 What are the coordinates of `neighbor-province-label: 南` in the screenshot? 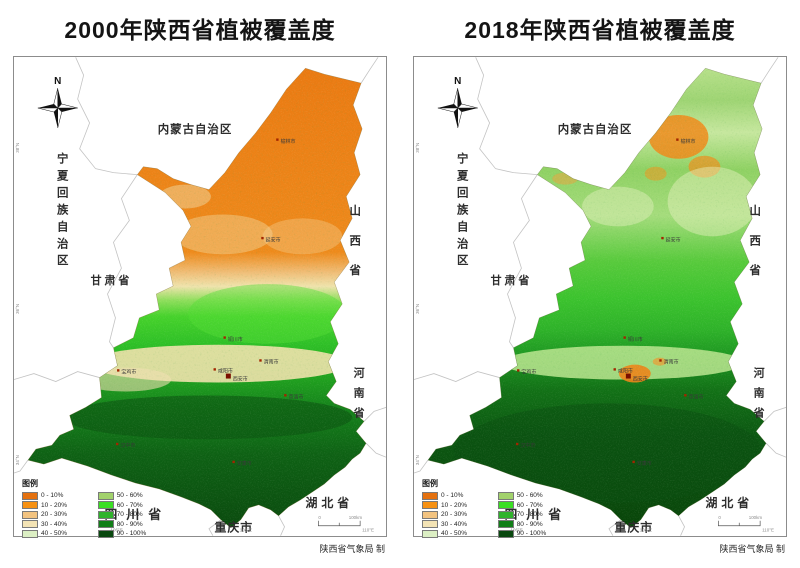 It's located at (359, 392).